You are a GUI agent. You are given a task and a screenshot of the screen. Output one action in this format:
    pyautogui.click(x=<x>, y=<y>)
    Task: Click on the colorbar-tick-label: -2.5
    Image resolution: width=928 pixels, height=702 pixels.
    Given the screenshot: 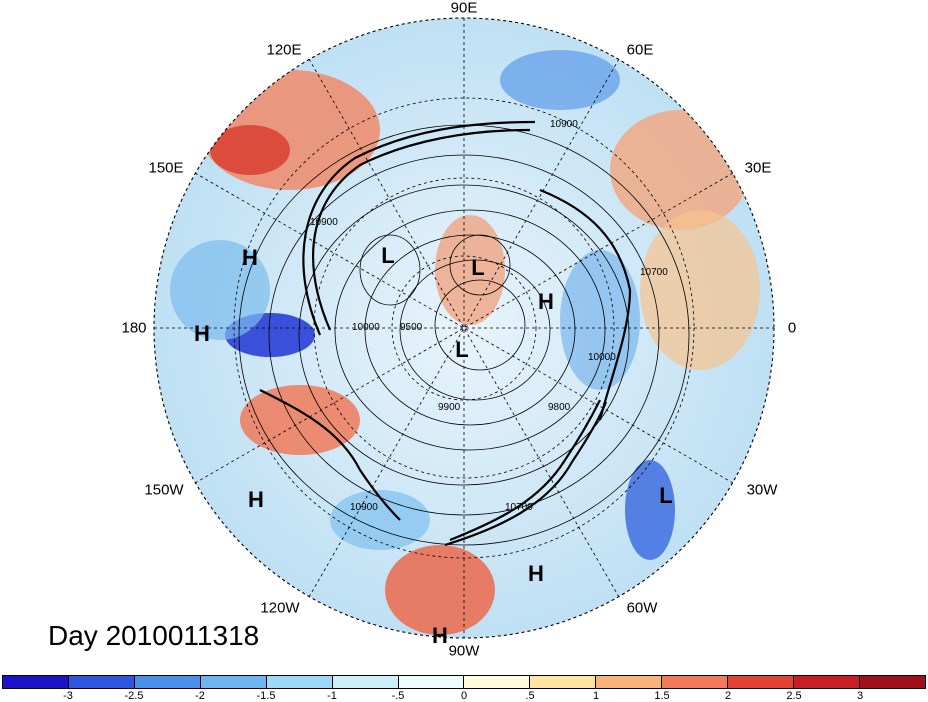 What is the action you would take?
    pyautogui.click(x=134, y=696)
    